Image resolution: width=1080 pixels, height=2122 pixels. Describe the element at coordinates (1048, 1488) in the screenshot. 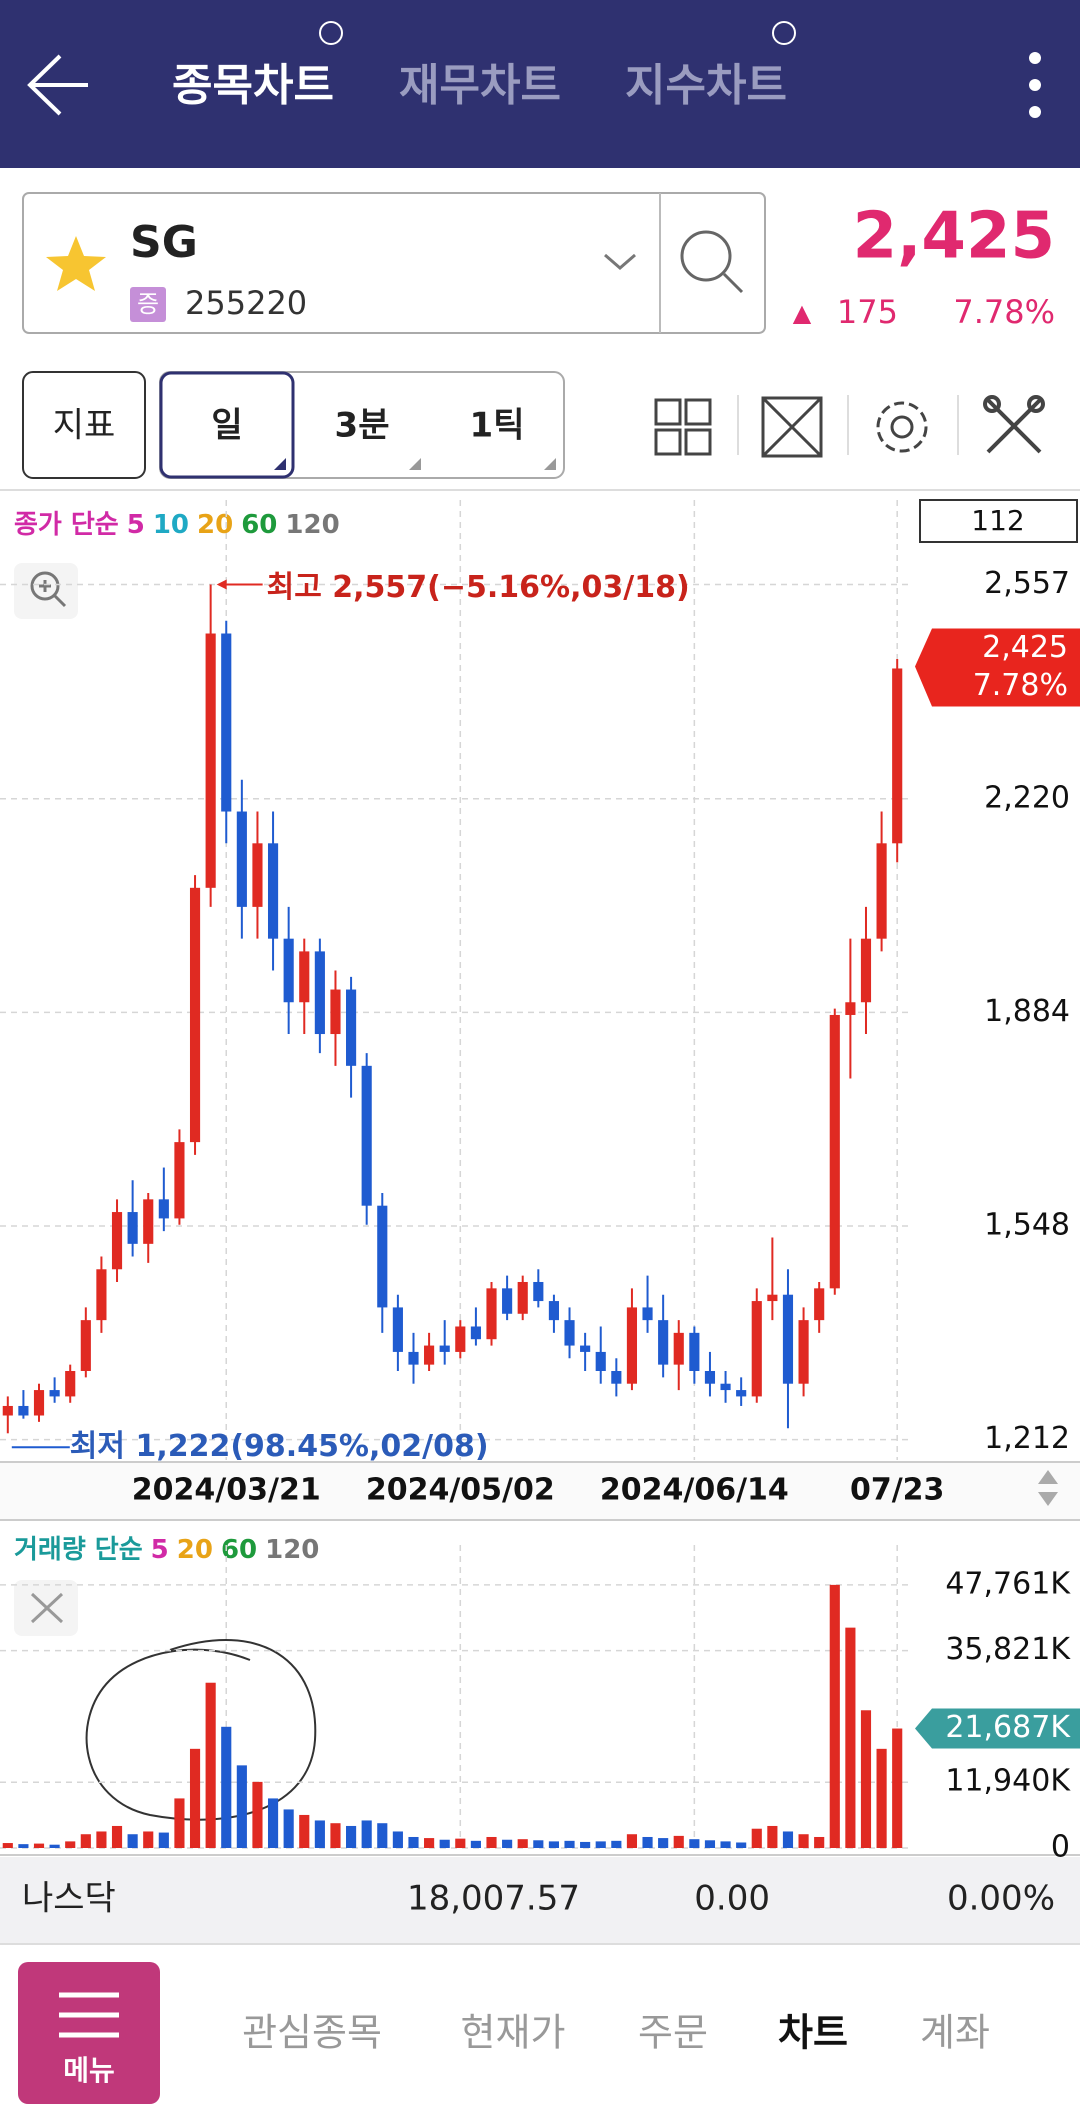

I see `scroll-arrows` at that location.